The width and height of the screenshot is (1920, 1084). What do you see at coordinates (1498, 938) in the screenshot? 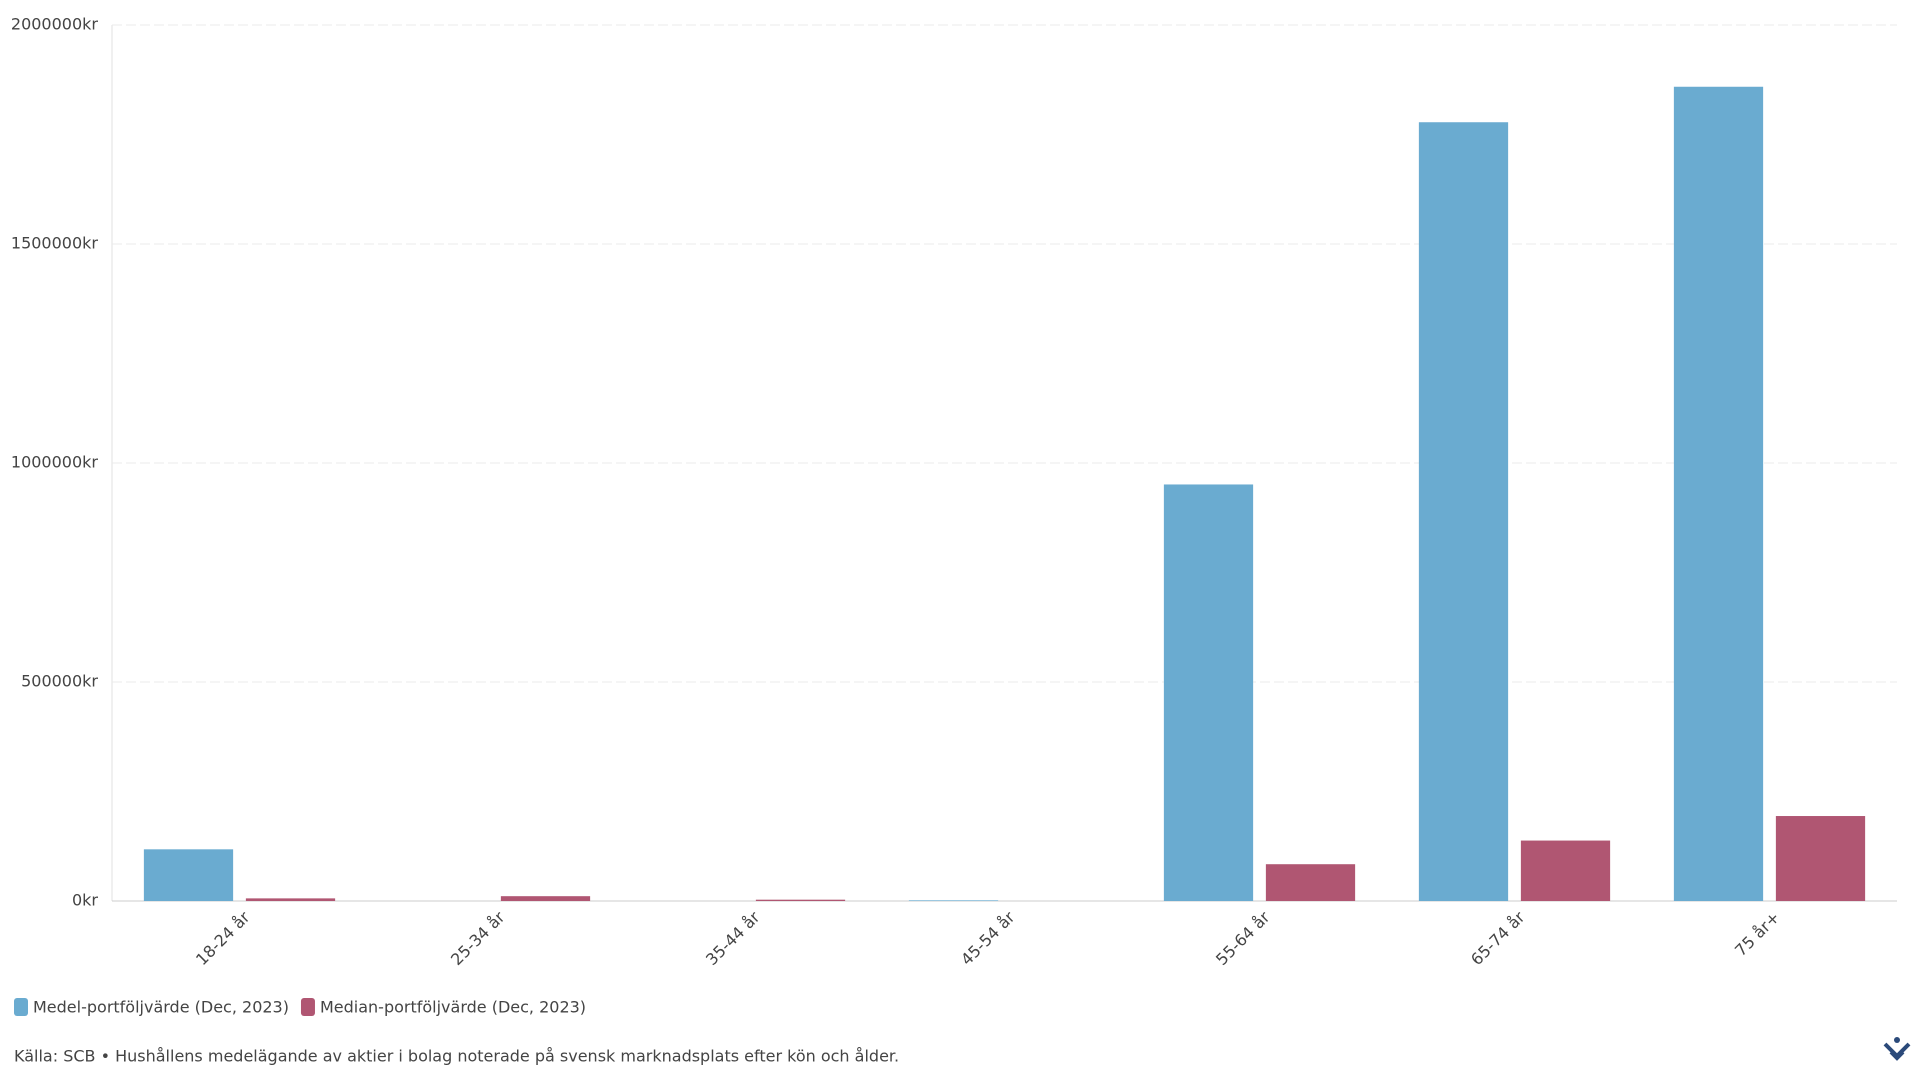
I see `x-tick-label: 65-74 år` at bounding box center [1498, 938].